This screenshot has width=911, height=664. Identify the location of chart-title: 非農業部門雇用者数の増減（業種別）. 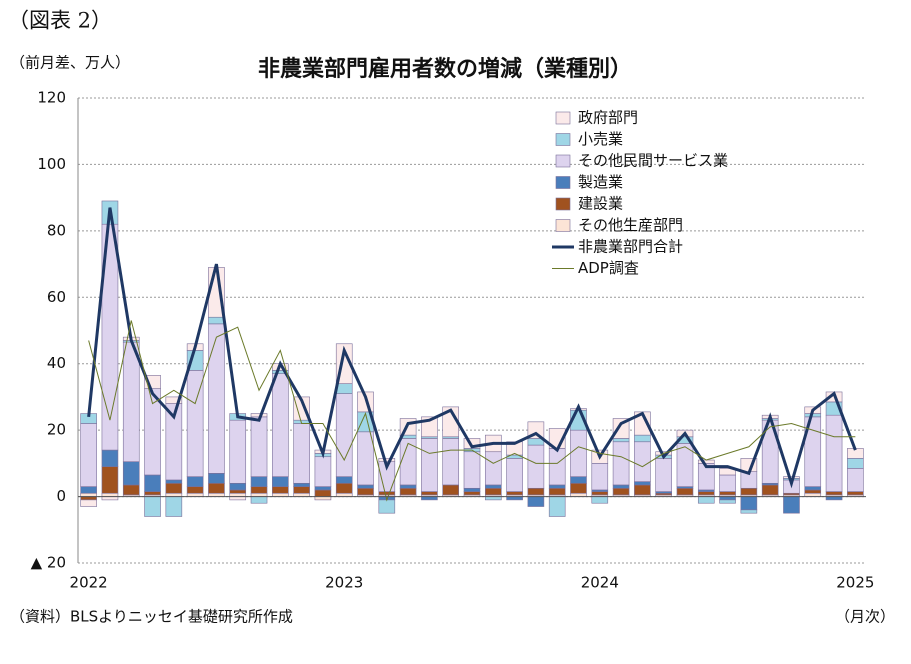
(445, 69).